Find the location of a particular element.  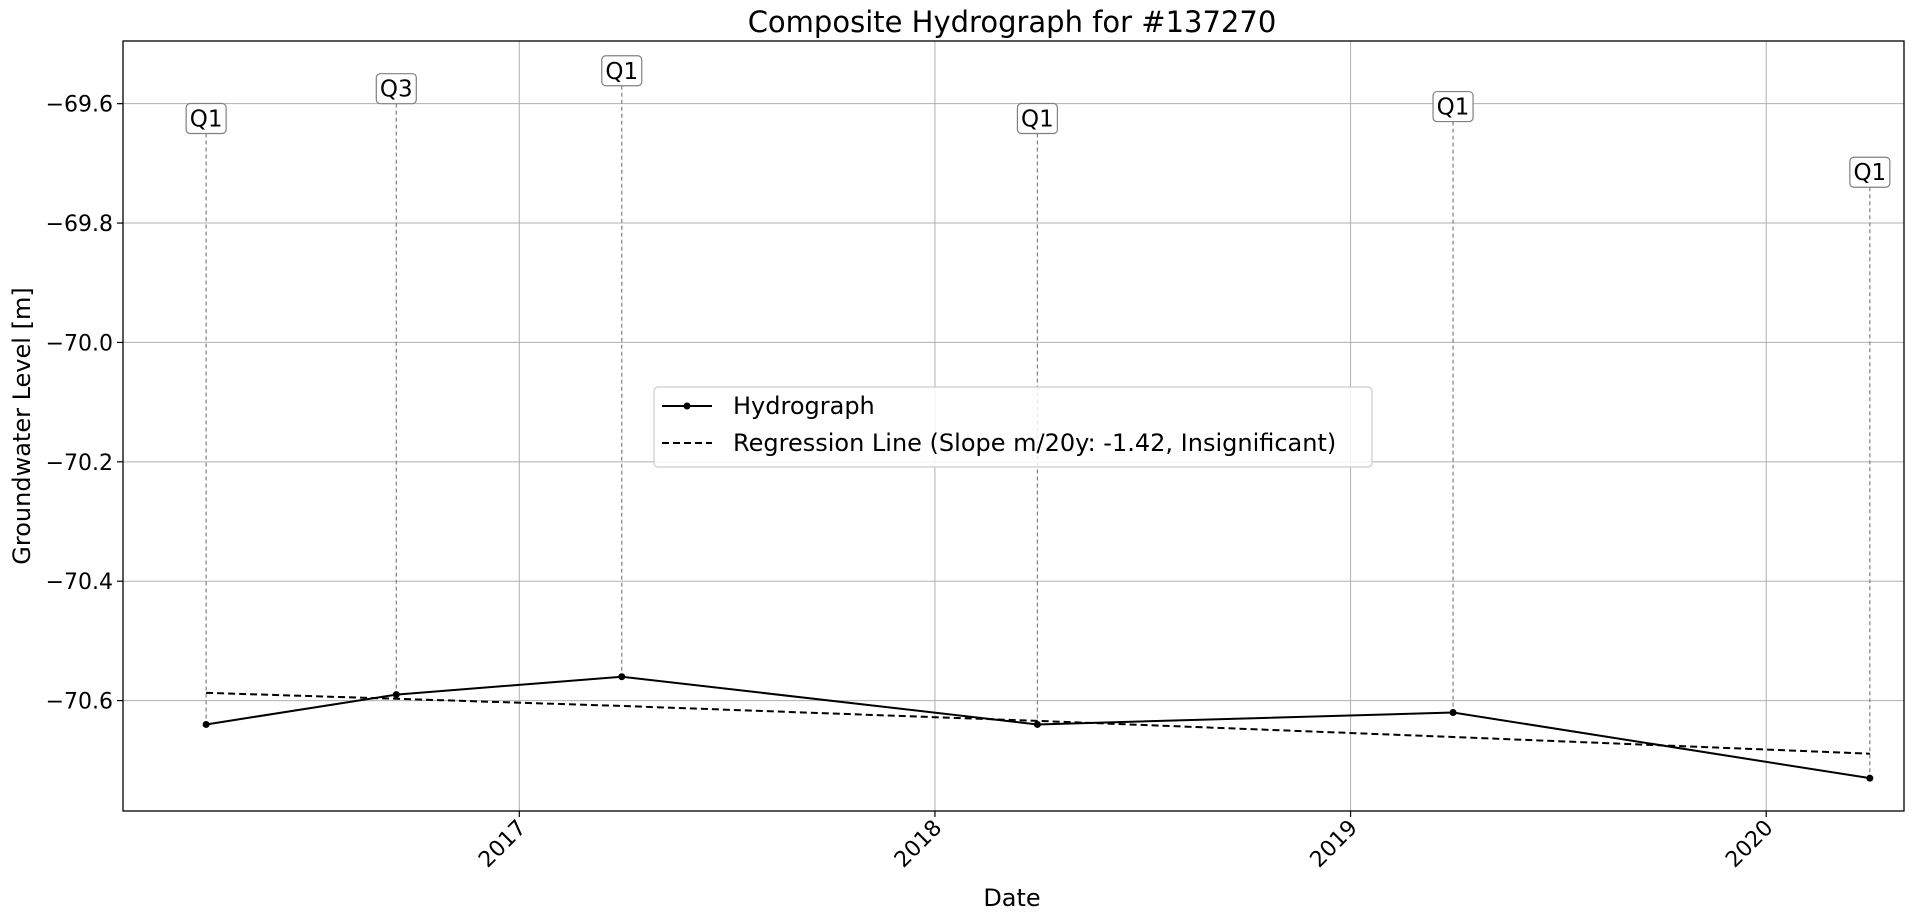

y-tick-label: −69.6 is located at coordinates (79, 105).